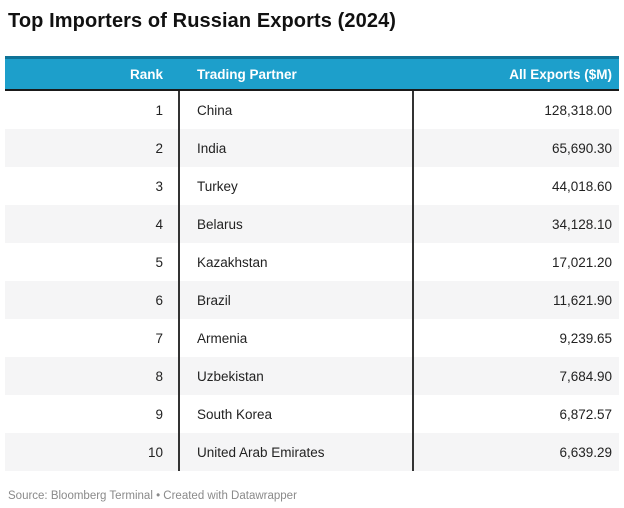 This screenshot has width=624, height=508. What do you see at coordinates (222, 338) in the screenshot?
I see `partner-cell: Armenia` at bounding box center [222, 338].